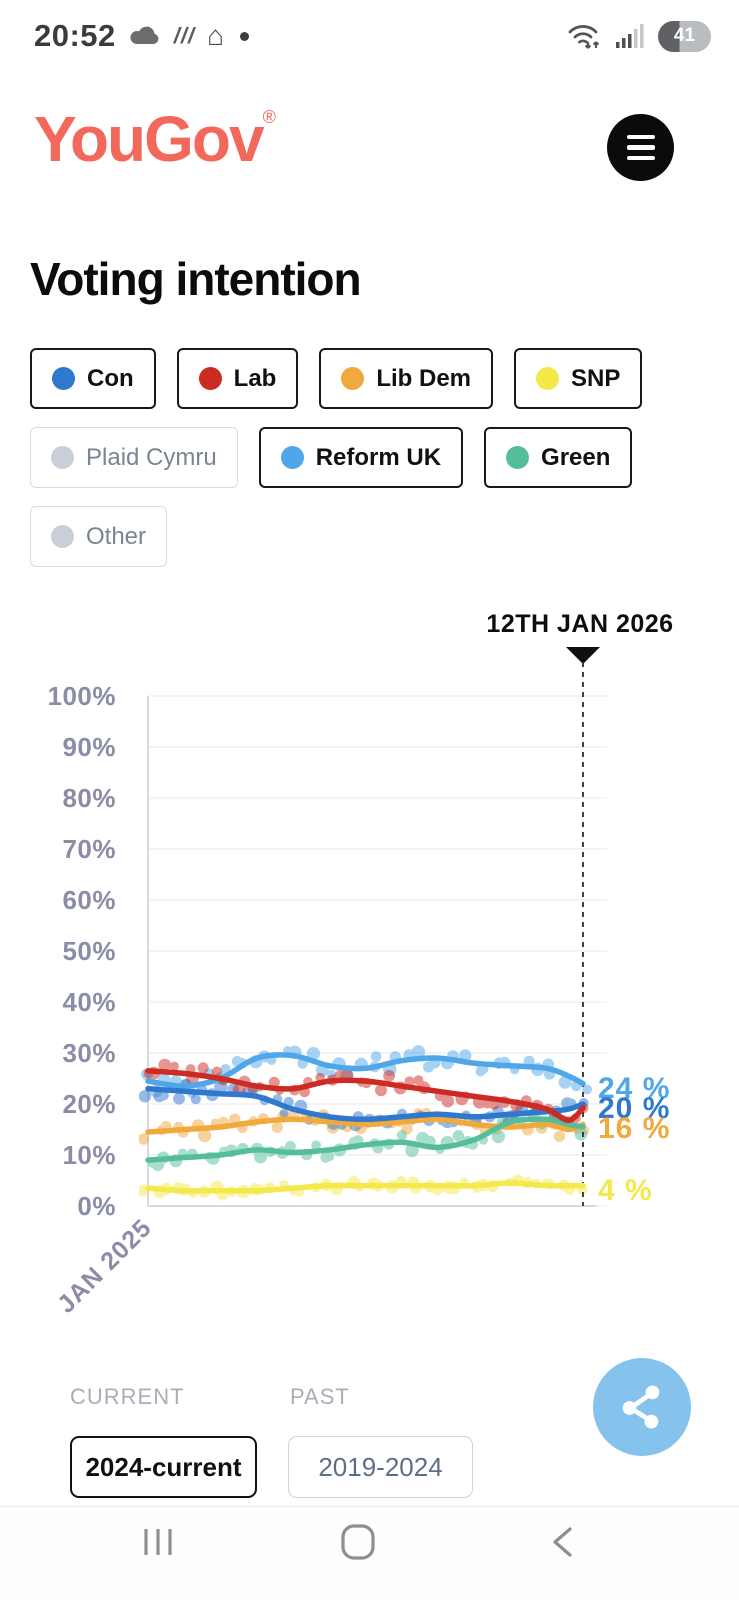 The height and width of the screenshot is (1600, 739). Describe the element at coordinates (576, 457) in the screenshot. I see `party-toggle-label: Green` at that location.